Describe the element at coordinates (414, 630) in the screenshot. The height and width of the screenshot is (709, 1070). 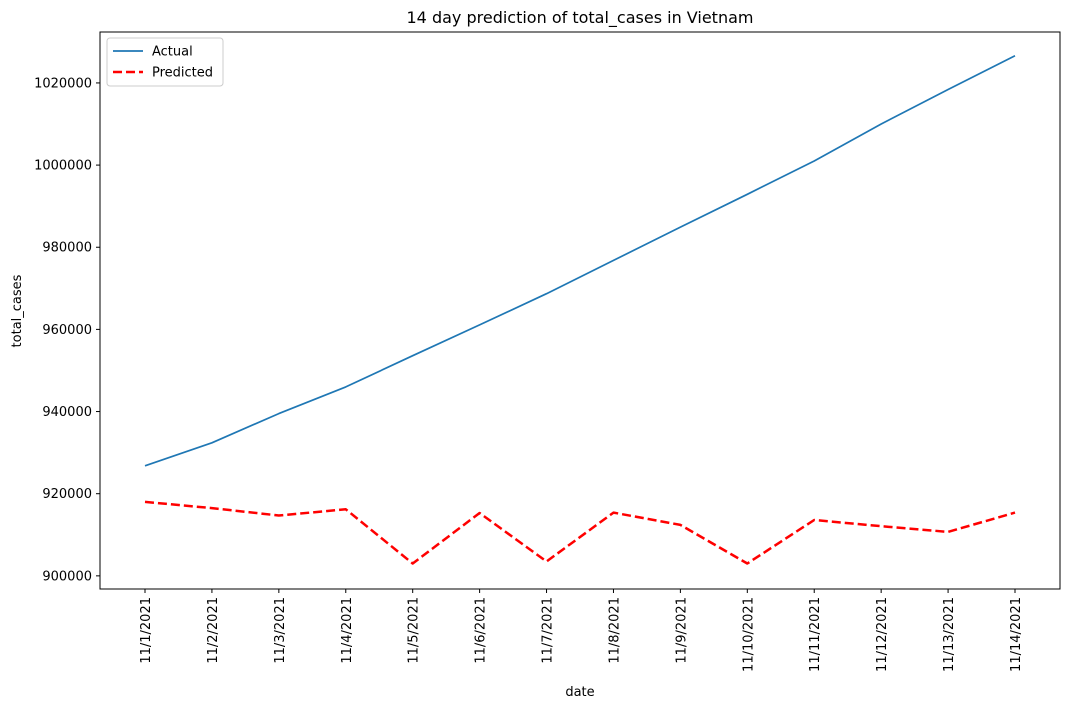
I see `x-tick-label: 11/5/2021` at that location.